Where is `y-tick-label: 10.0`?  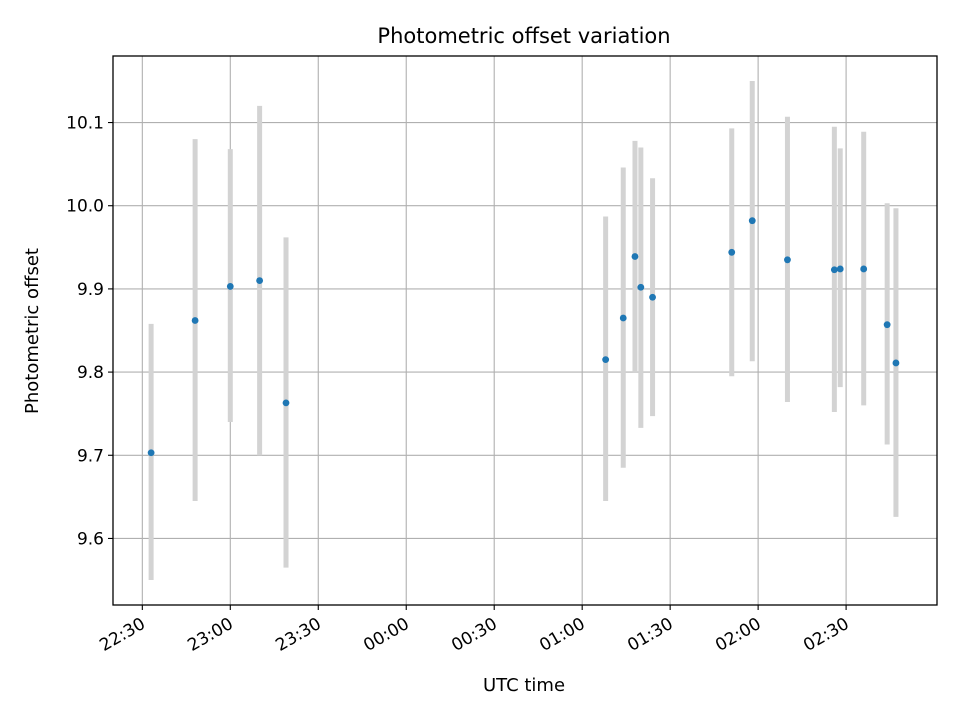
y-tick-label: 10.0 is located at coordinates (85, 207).